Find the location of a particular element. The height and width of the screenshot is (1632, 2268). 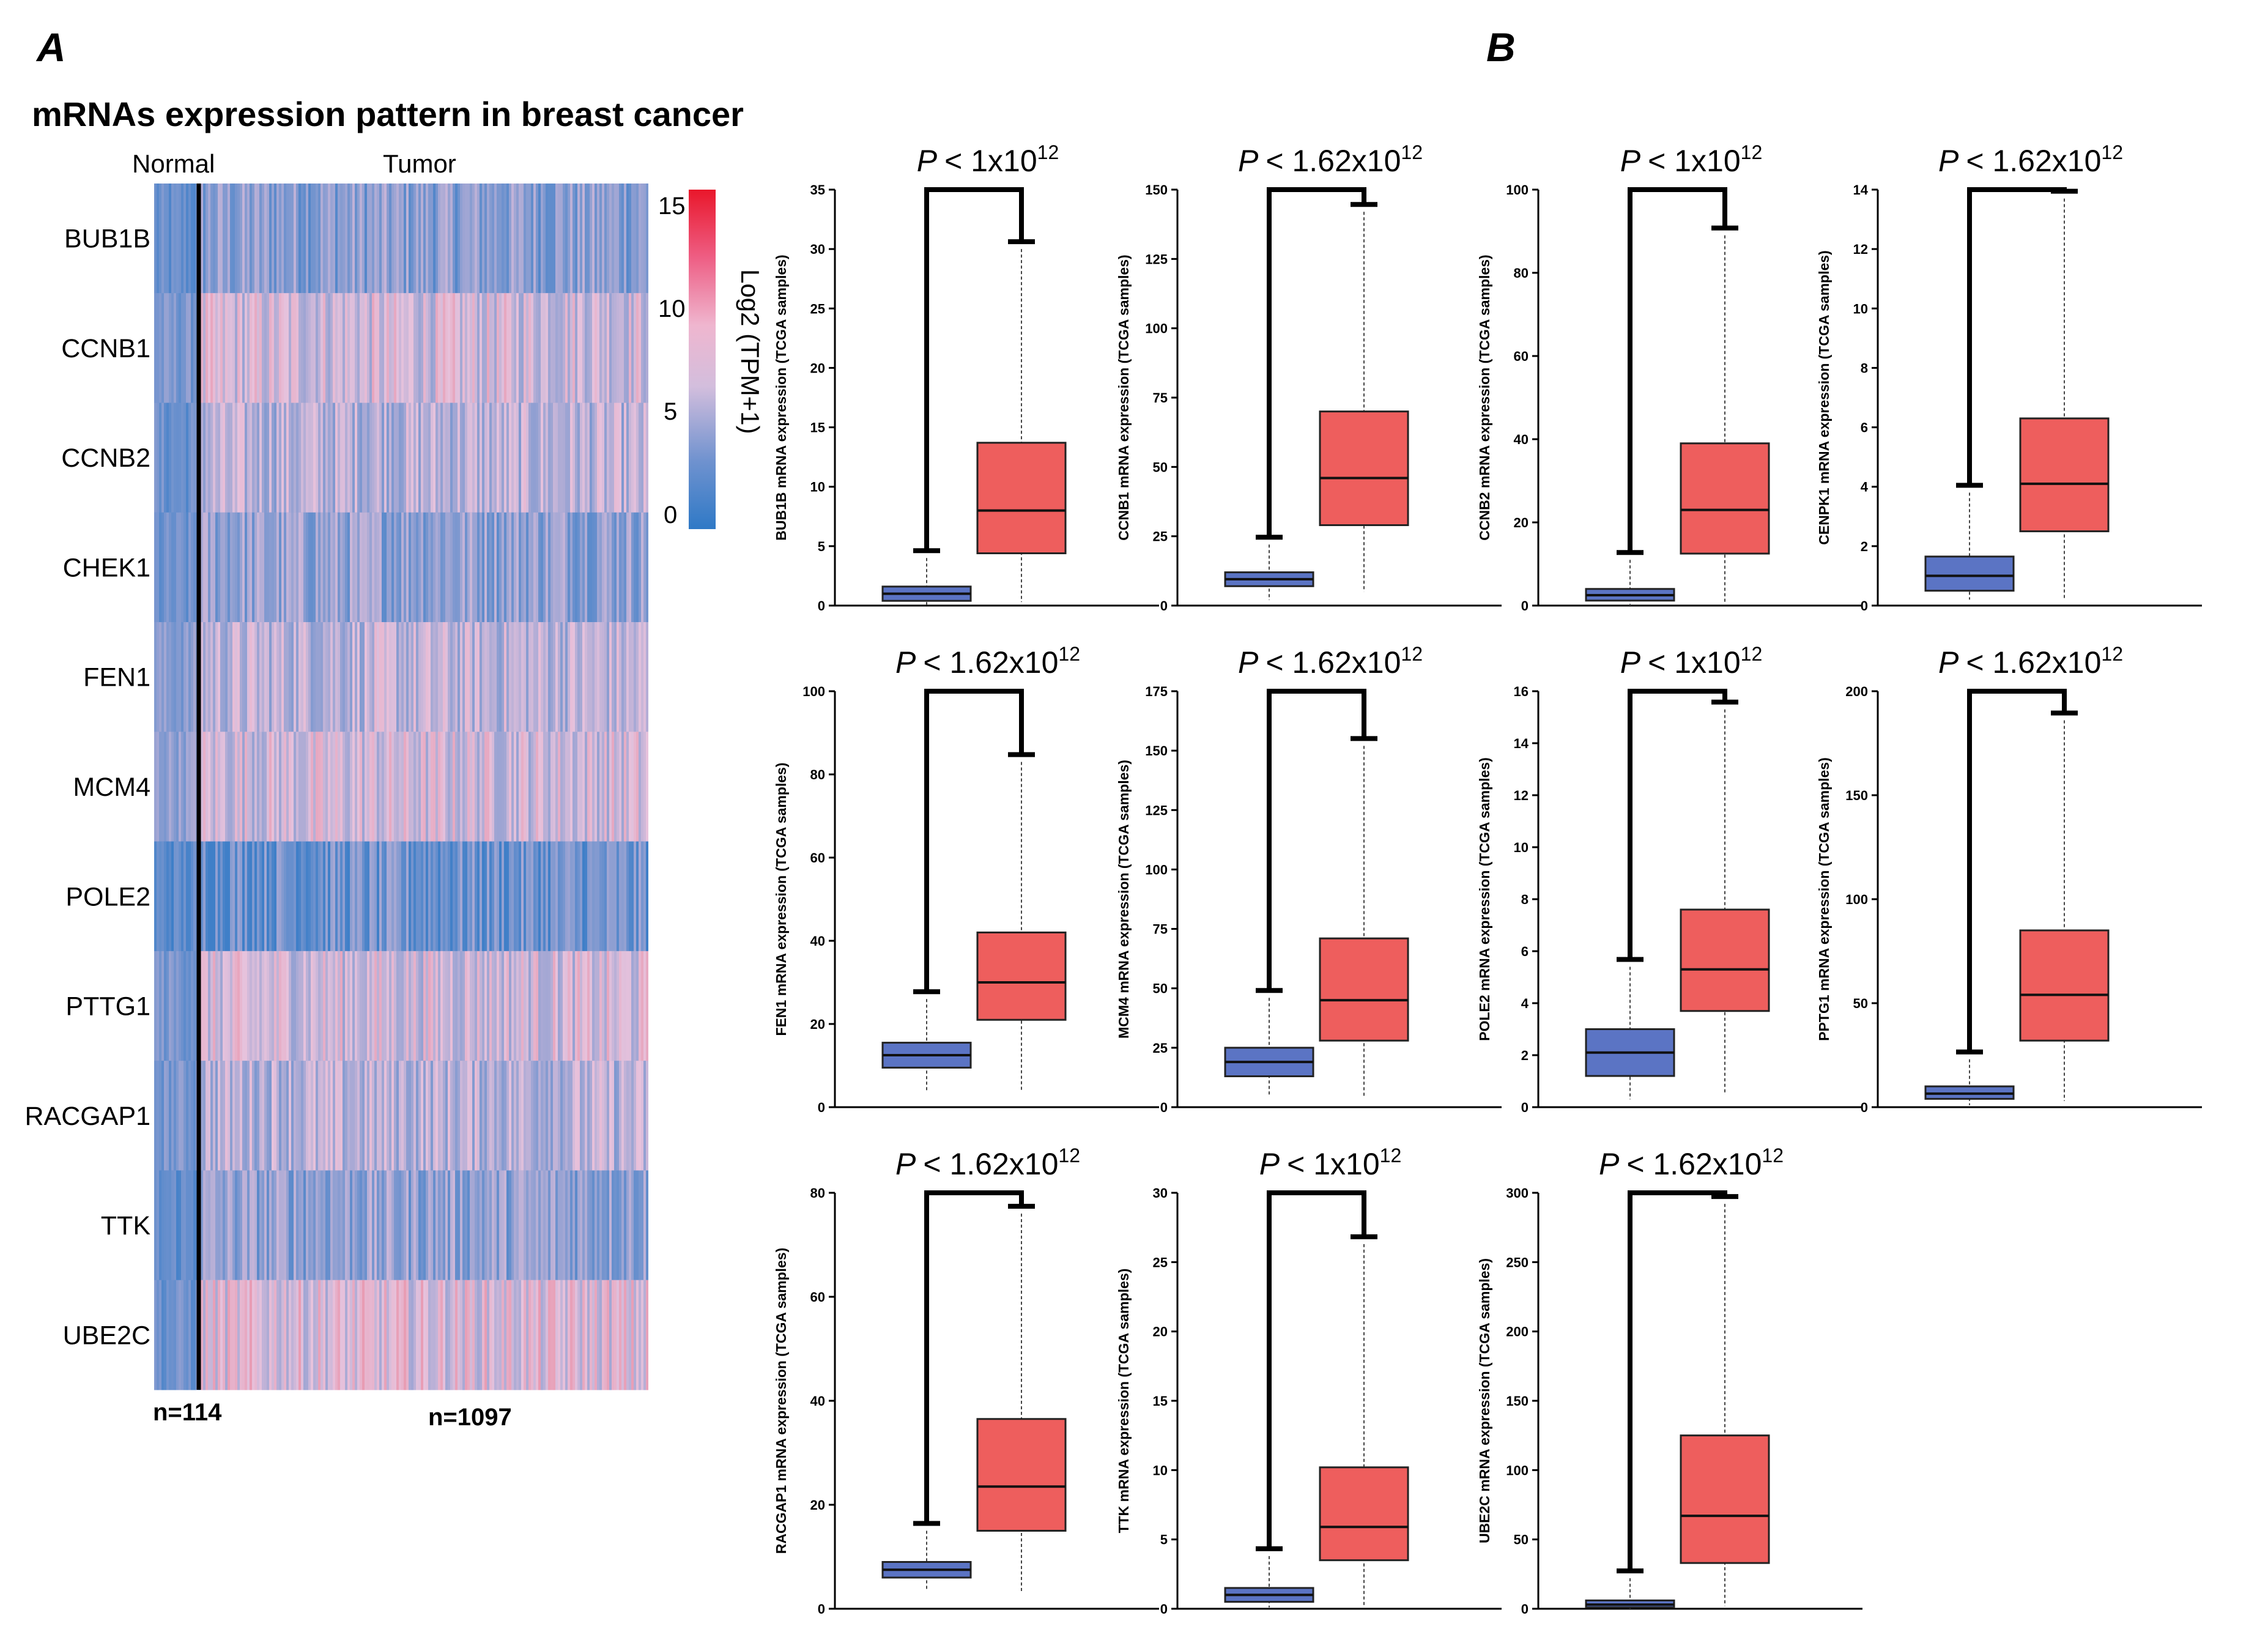

boxplot-tick-label: 20 is located at coordinates (1521, 522).